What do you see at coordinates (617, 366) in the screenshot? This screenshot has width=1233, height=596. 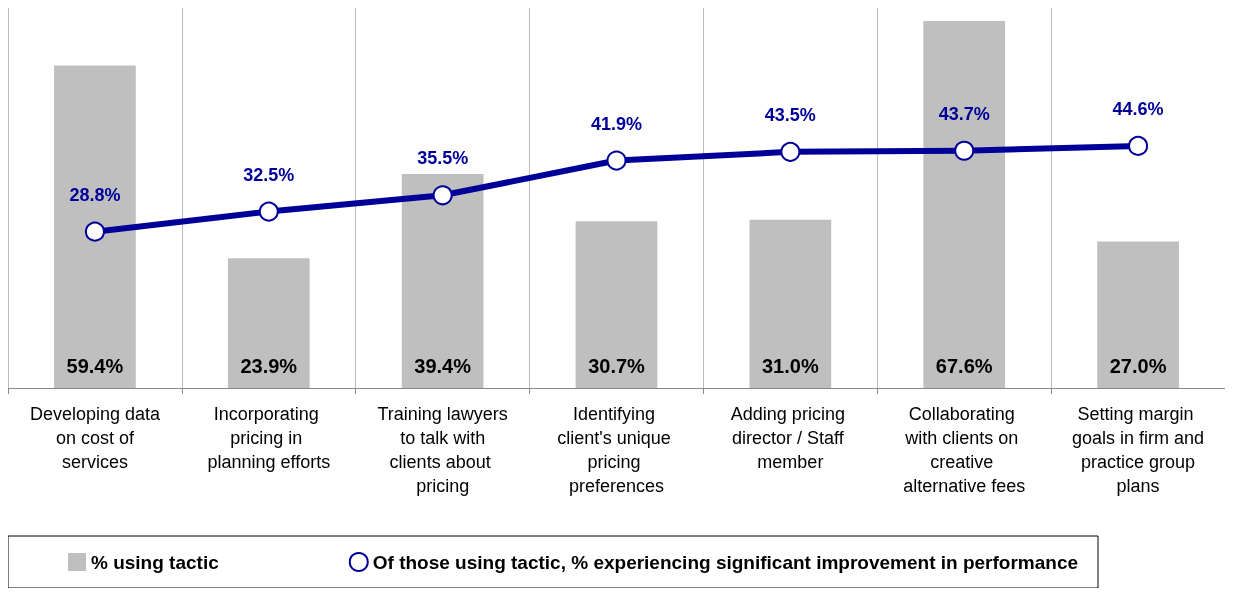 I see `data-label: 30.7%` at bounding box center [617, 366].